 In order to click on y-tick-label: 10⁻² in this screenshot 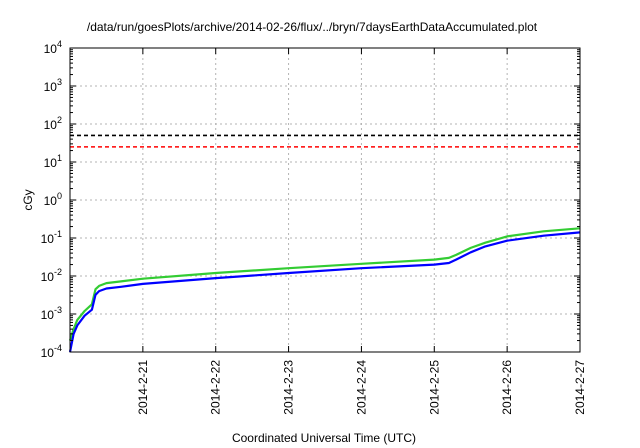, I will do `click(51, 275)`.